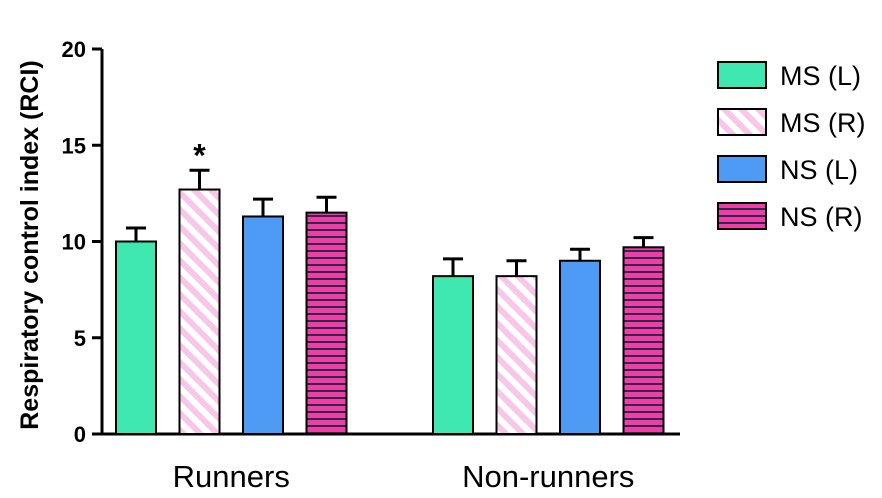 The image size is (882, 498). What do you see at coordinates (80, 338) in the screenshot?
I see `y-tick-label: 5` at bounding box center [80, 338].